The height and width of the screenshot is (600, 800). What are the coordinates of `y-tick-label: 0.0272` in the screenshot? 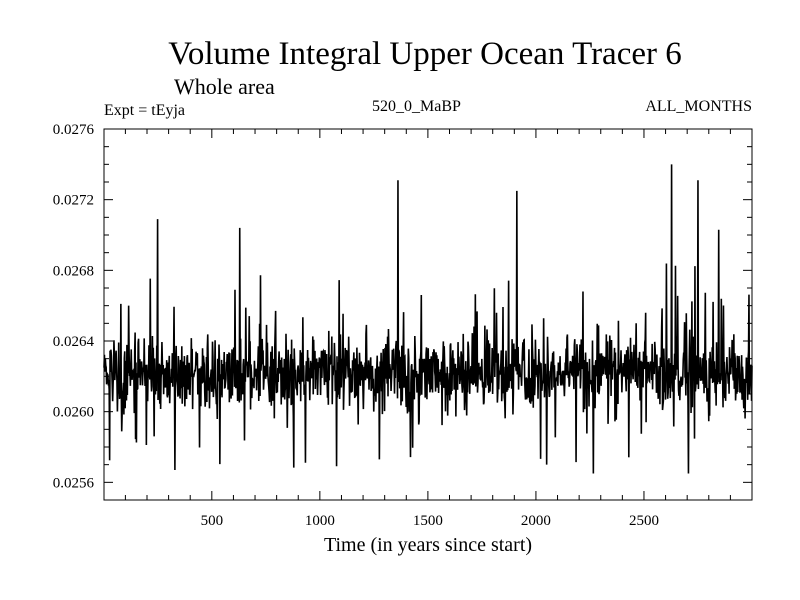 It's located at (73, 201).